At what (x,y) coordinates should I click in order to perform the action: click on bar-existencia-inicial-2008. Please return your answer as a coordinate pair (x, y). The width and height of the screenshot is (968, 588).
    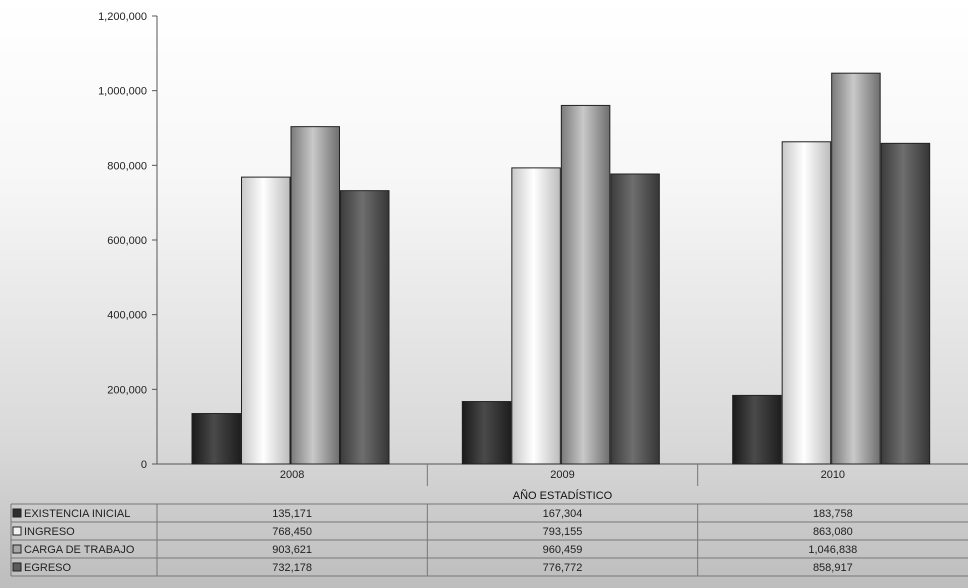
    Looking at the image, I should click on (216, 439).